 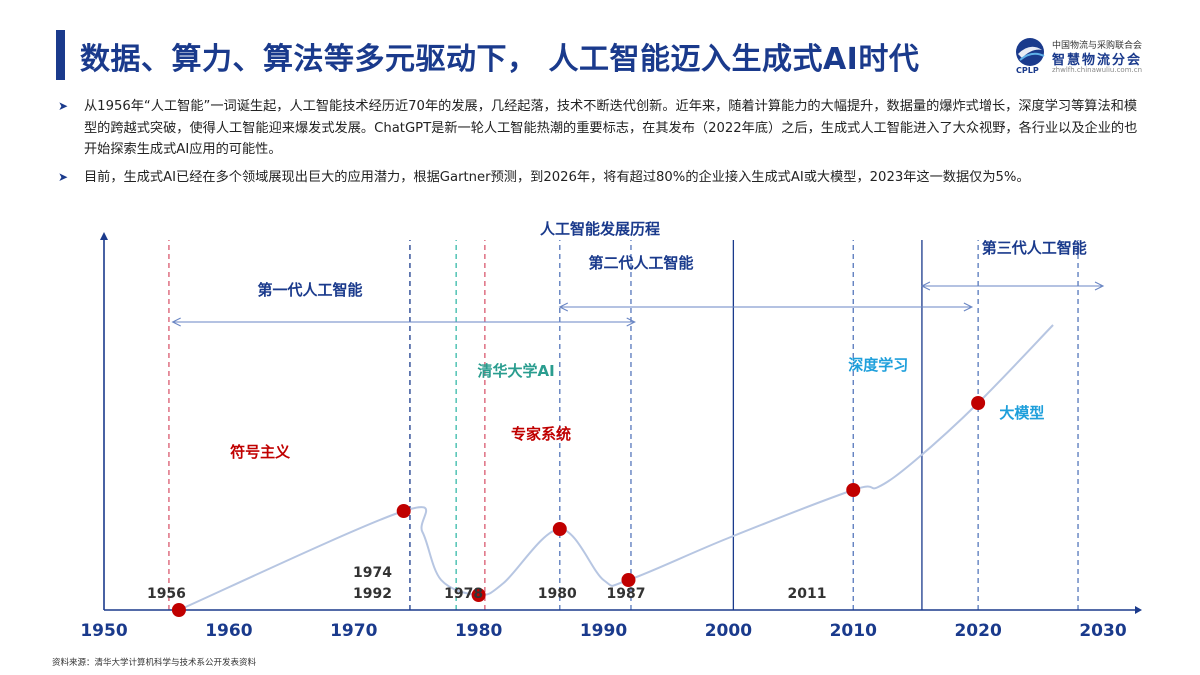 I want to click on era-label: 第三代人工智能, so click(x=1034, y=248).